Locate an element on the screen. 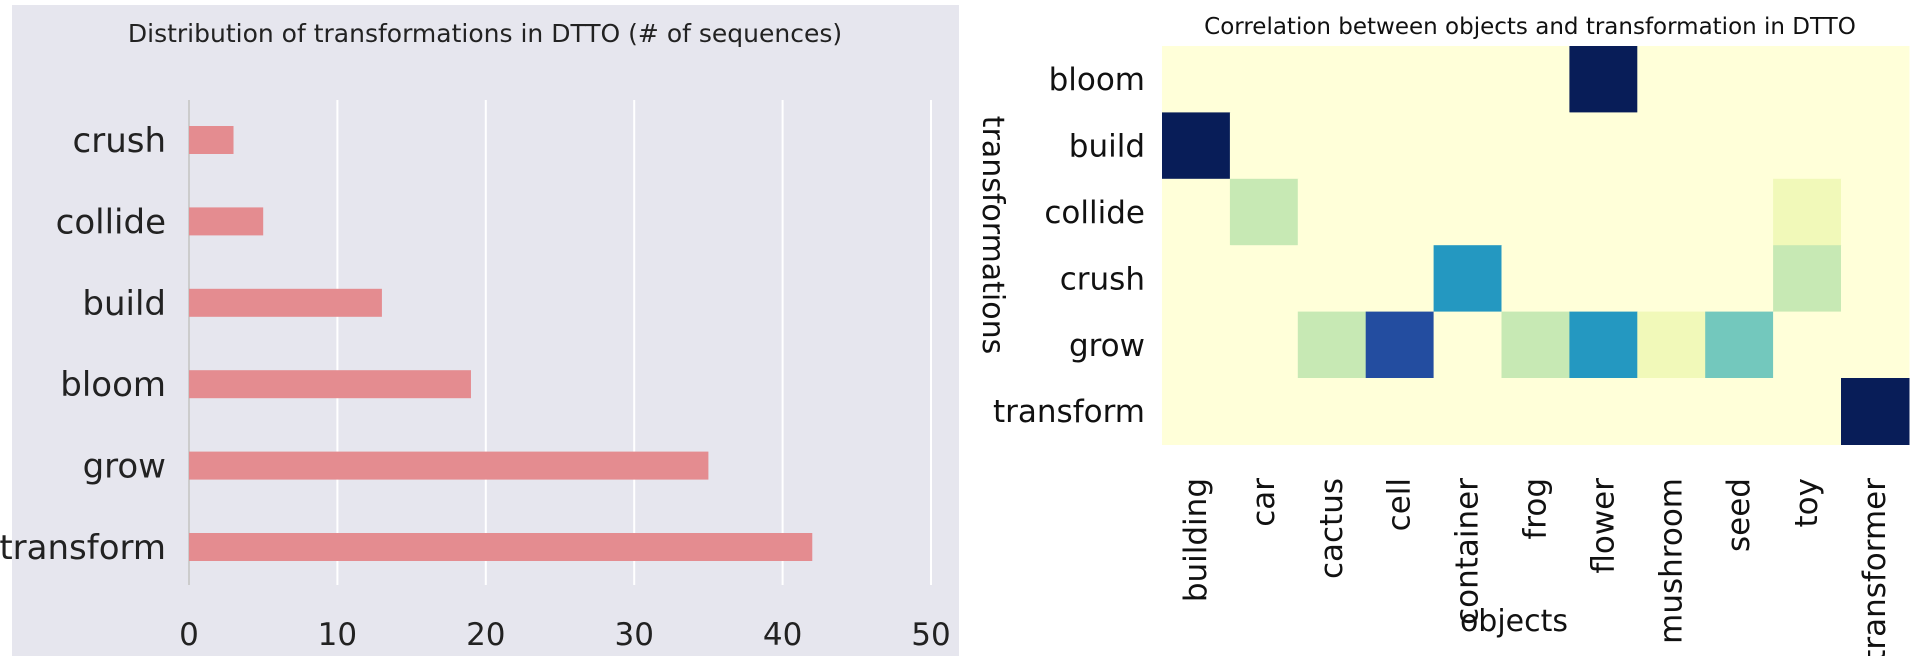 Image resolution: width=1923 pixels, height=660 pixels. bar-crush is located at coordinates (211, 140).